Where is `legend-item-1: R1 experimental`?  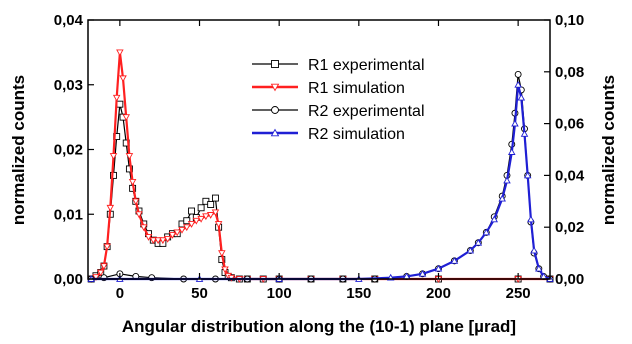 legend-item-1: R1 experimental is located at coordinates (338, 65).